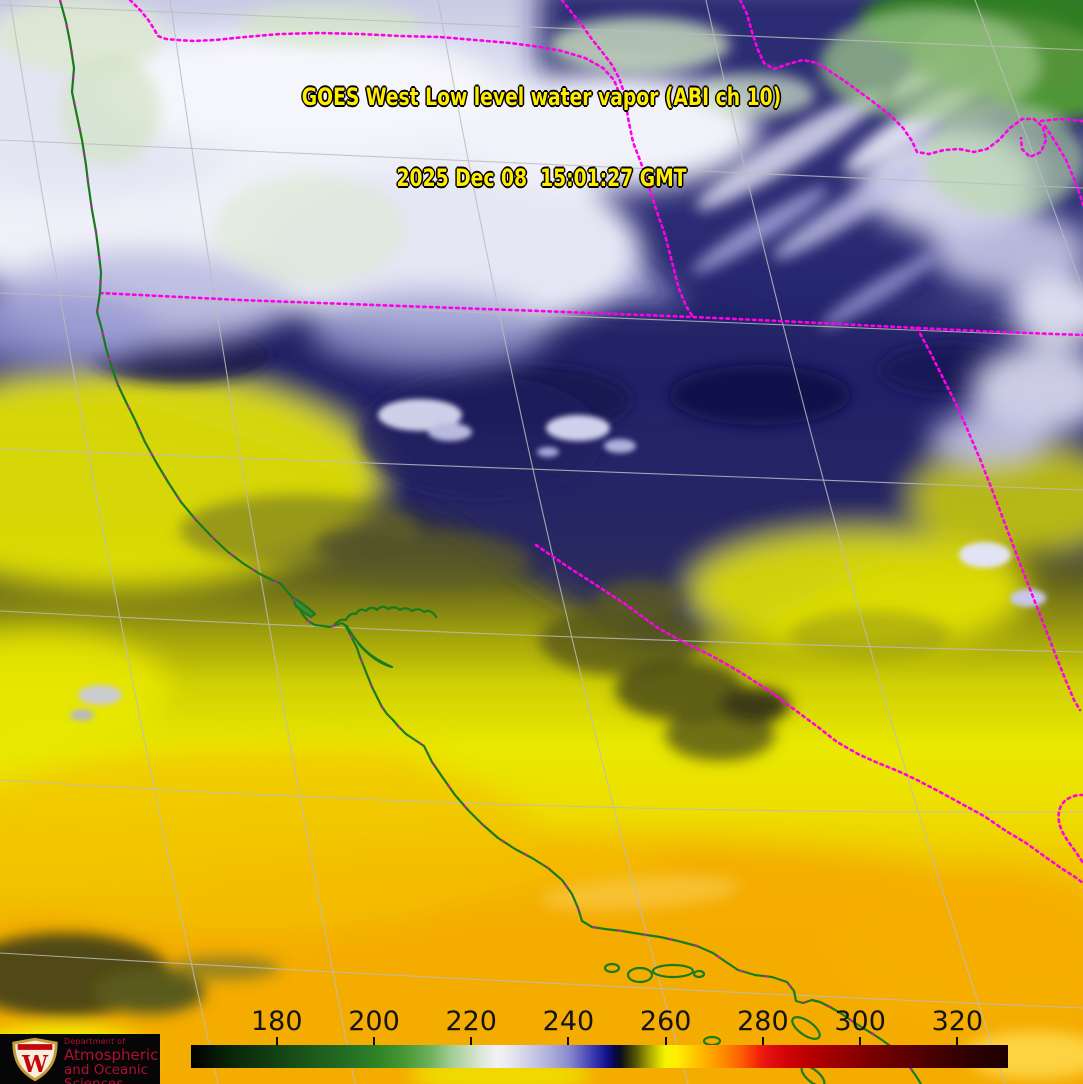  What do you see at coordinates (763, 1021) in the screenshot?
I see `colorbar-label: 280` at bounding box center [763, 1021].